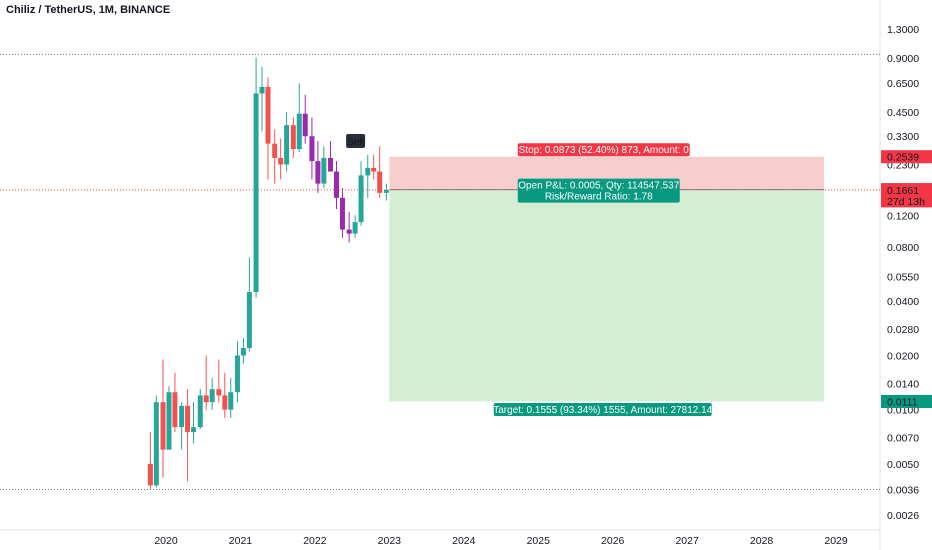 This screenshot has width=932, height=550. I want to click on stop-label: Stop: 0.0873 (52.40%) 873, Amount: 0, so click(603, 150).